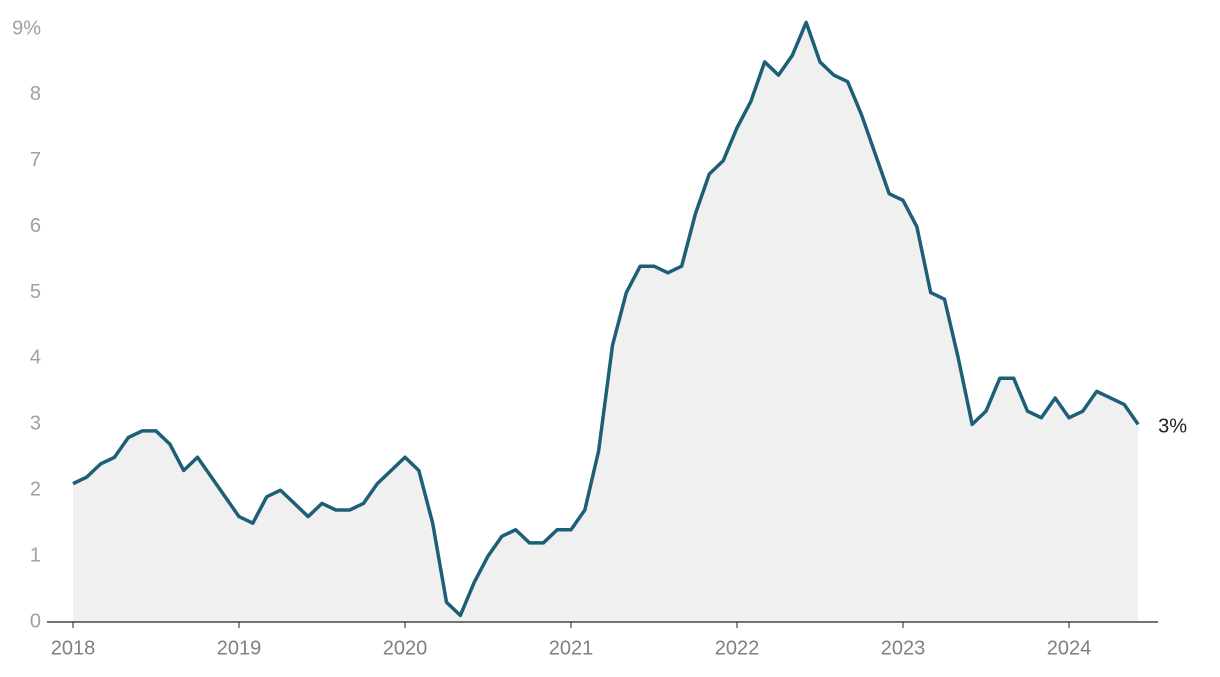 The height and width of the screenshot is (677, 1220). I want to click on y-tick-label: 0, so click(35, 621).